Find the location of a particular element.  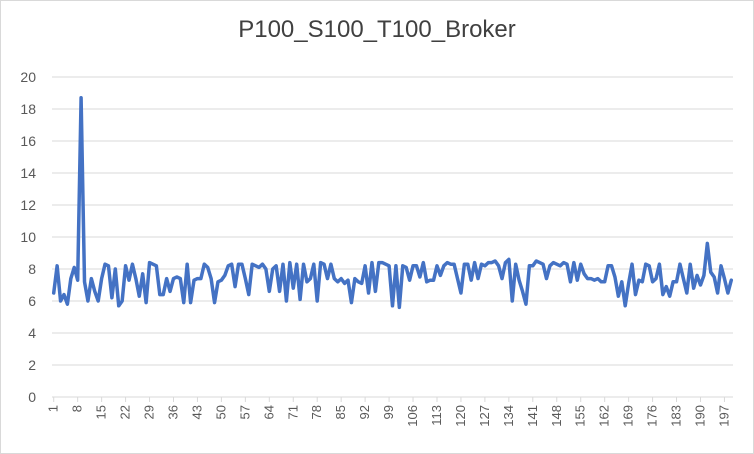

x-tick-label: 29 is located at coordinates (149, 412).